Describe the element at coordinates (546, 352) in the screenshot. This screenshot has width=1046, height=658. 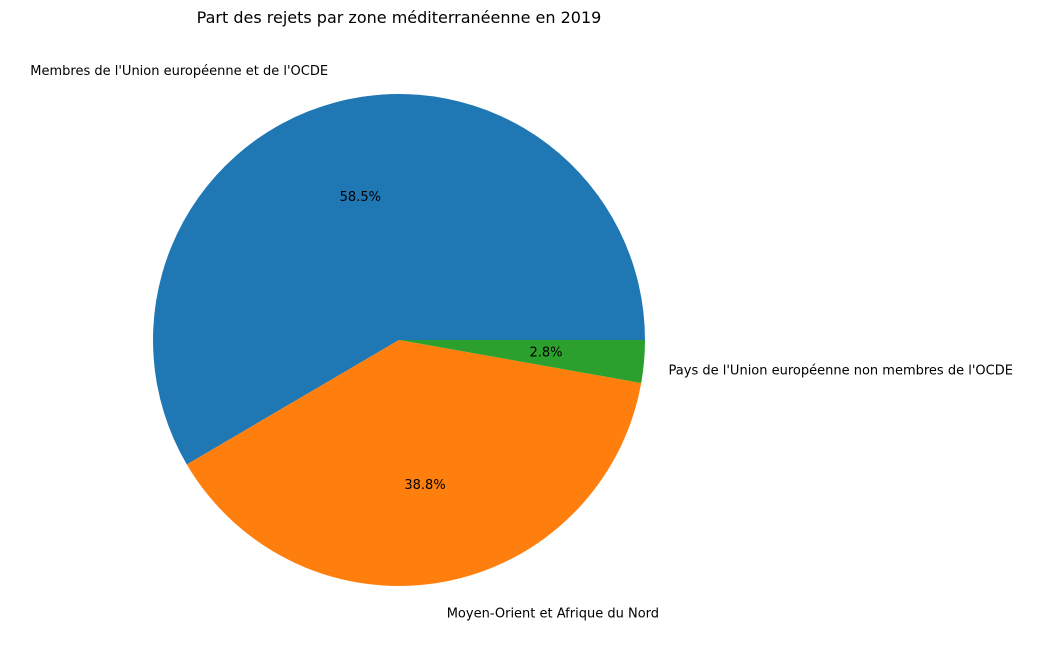
I see `slice-percentage: 2.8%` at that location.